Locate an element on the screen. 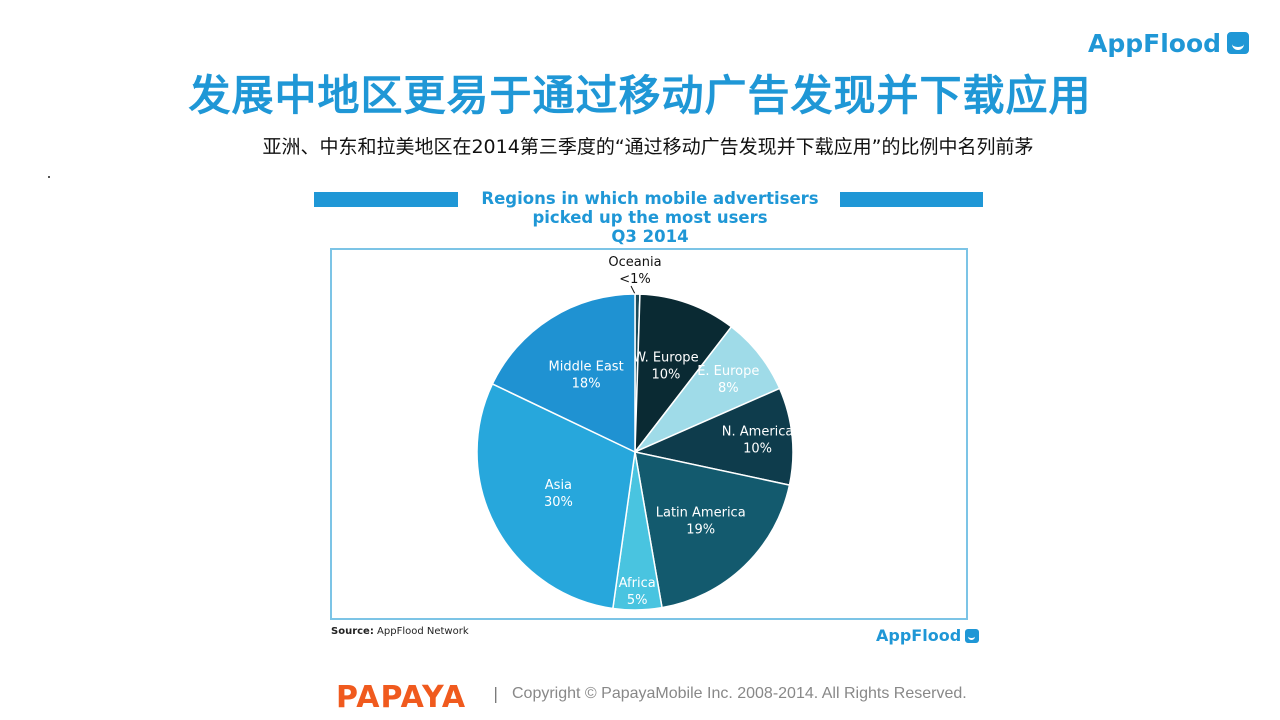  pie-slice-latin-america is located at coordinates (712, 530).